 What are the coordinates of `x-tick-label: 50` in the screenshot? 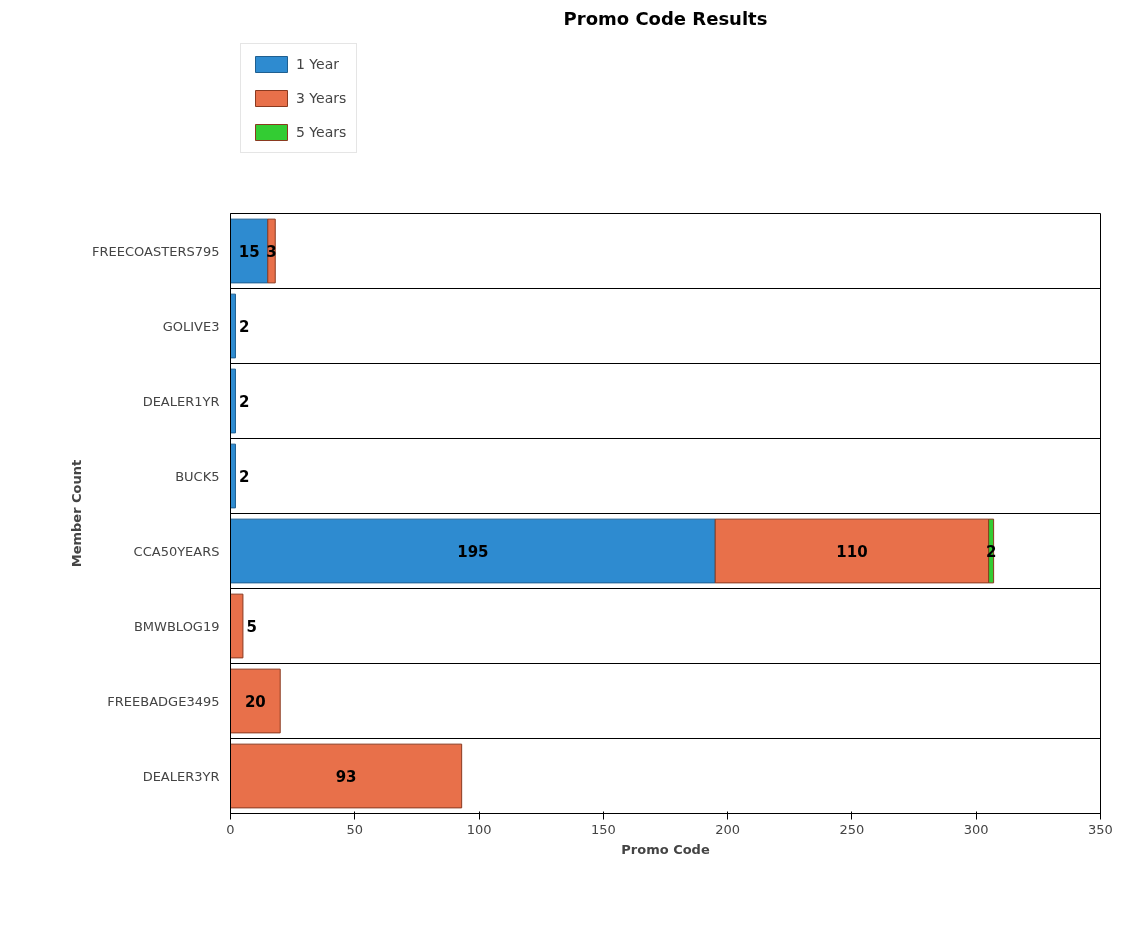 It's located at (355, 829).